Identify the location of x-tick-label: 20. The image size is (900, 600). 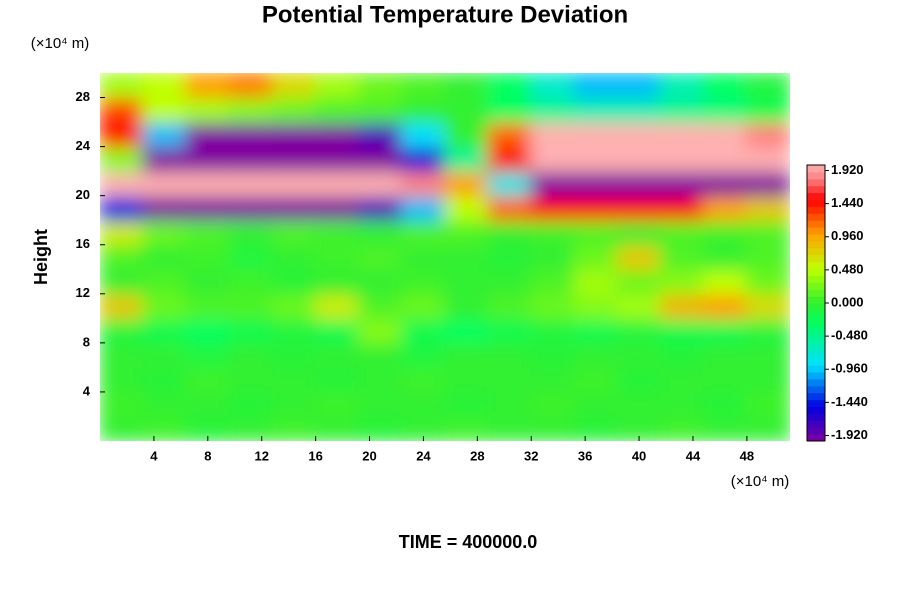
(369, 455).